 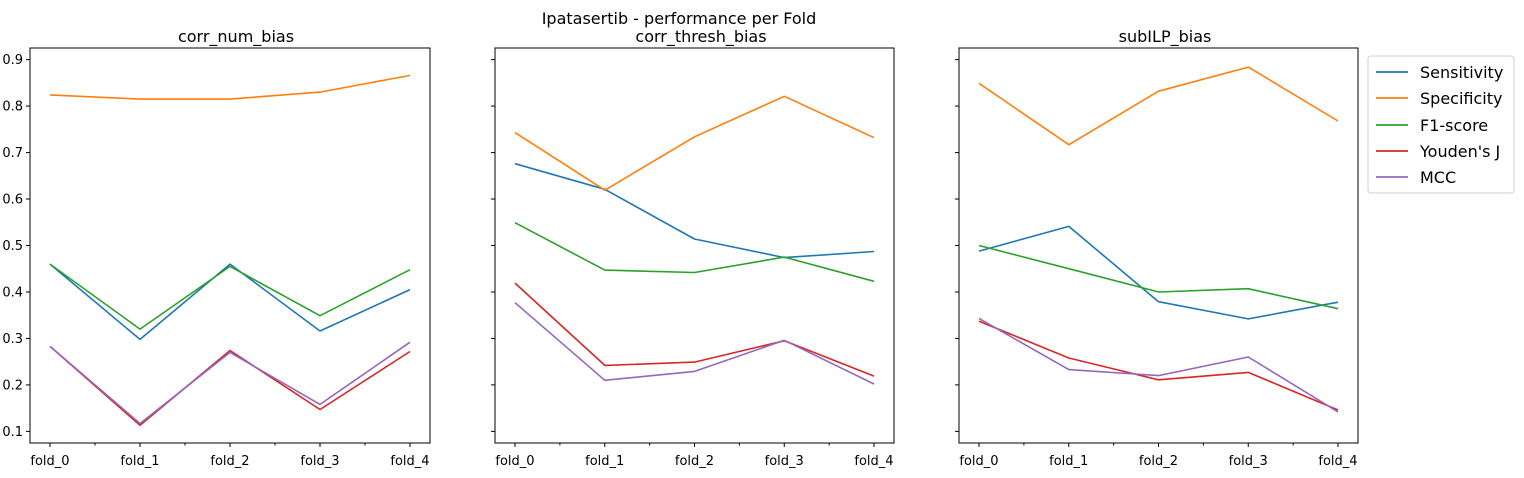 I want to click on figure-suptitle: Ipatasertib - performance per Fold, so click(x=679, y=18).